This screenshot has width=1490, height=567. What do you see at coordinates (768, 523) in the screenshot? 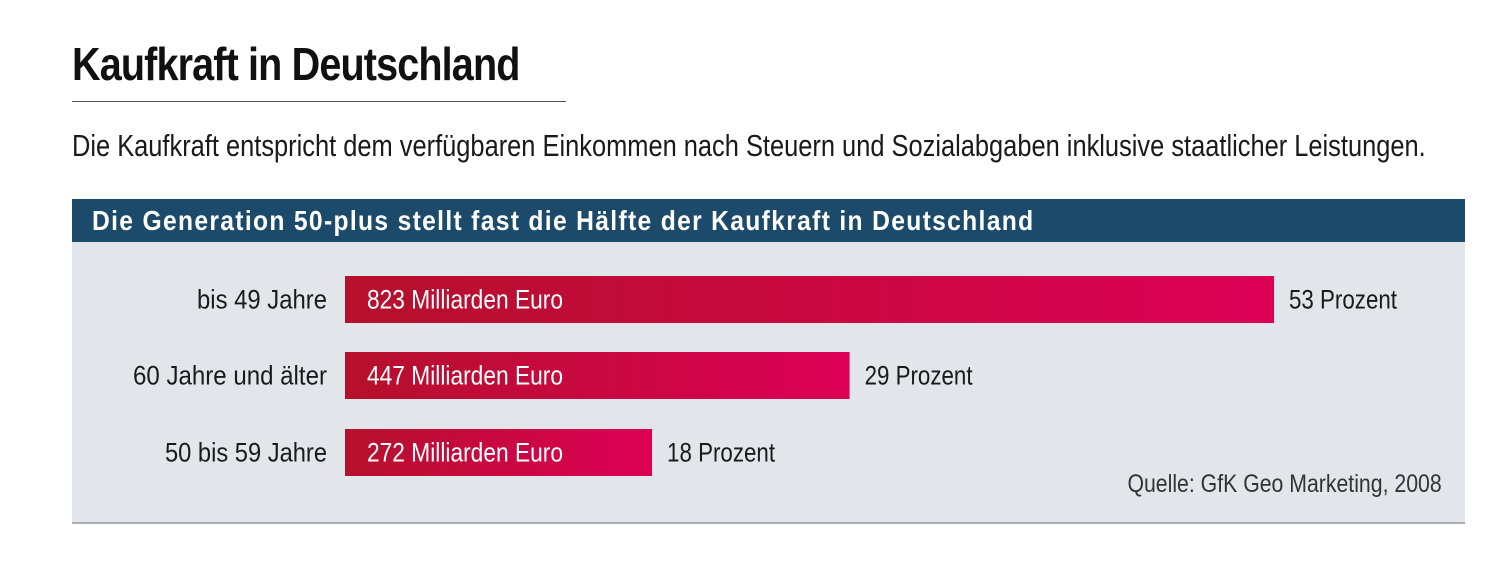
I see `panel-bottom-rule` at bounding box center [768, 523].